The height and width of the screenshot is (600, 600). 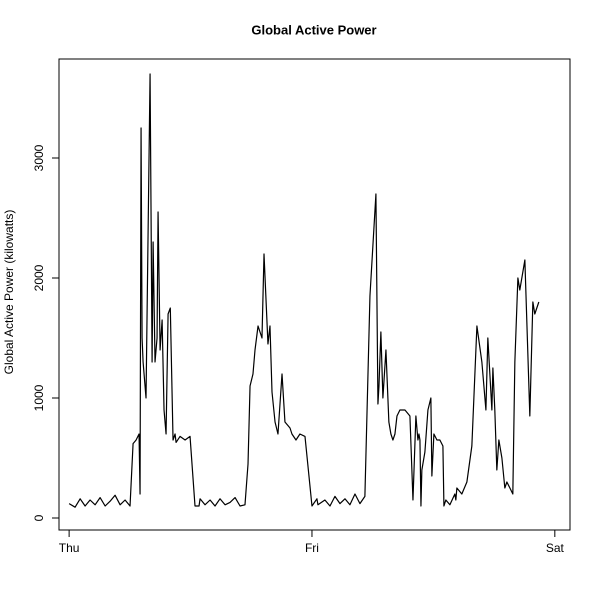 What do you see at coordinates (39, 517) in the screenshot?
I see `y-tick-label: 0` at bounding box center [39, 517].